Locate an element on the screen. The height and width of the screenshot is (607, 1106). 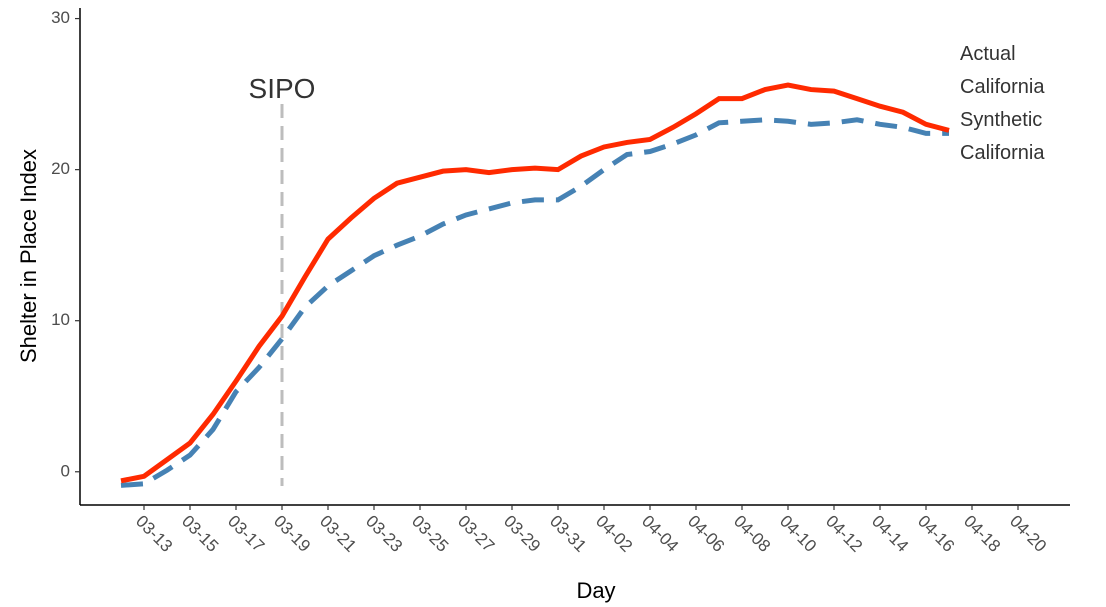
y-axis-title: Shelter in Place Index is located at coordinates (28, 256).